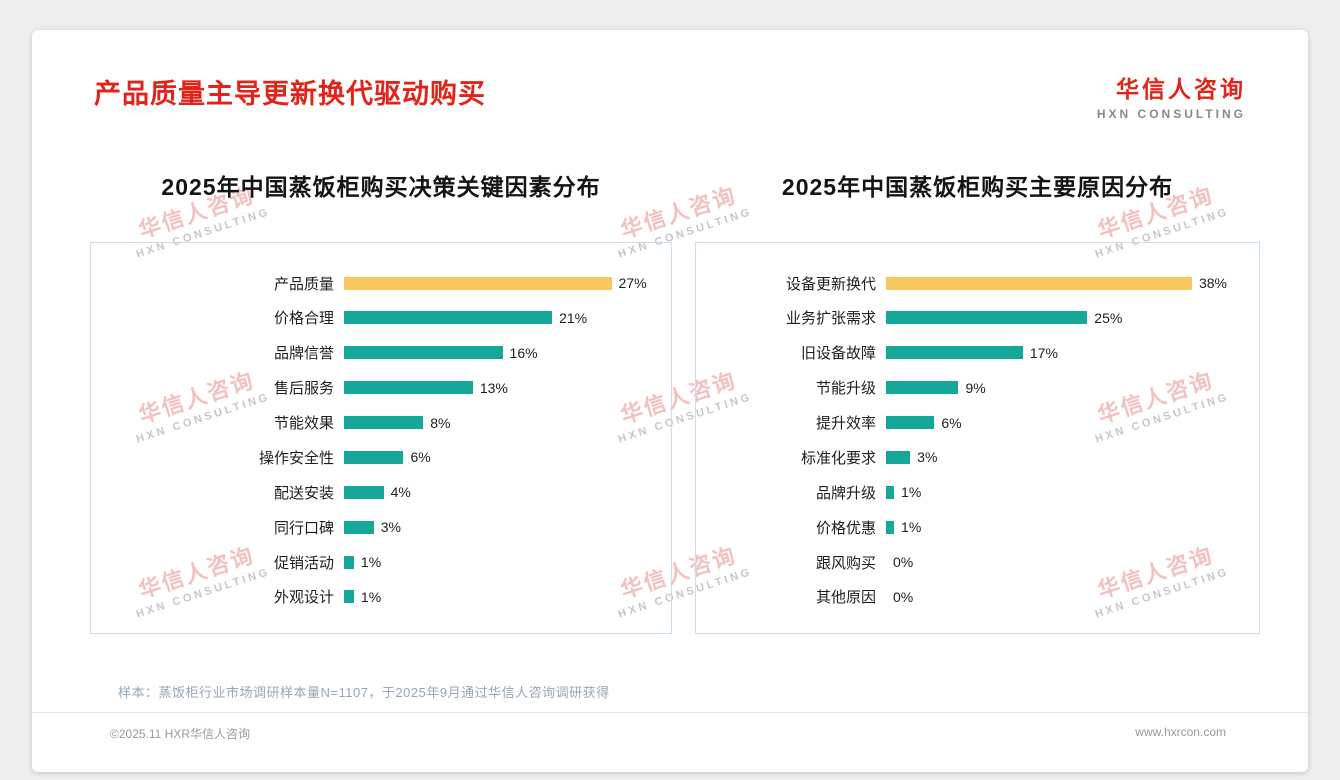 This screenshot has height=780, width=1340. What do you see at coordinates (381, 187) in the screenshot?
I see `chart-title-left: 2025年中国蒸饭柜购买决策关键因素分布` at bounding box center [381, 187].